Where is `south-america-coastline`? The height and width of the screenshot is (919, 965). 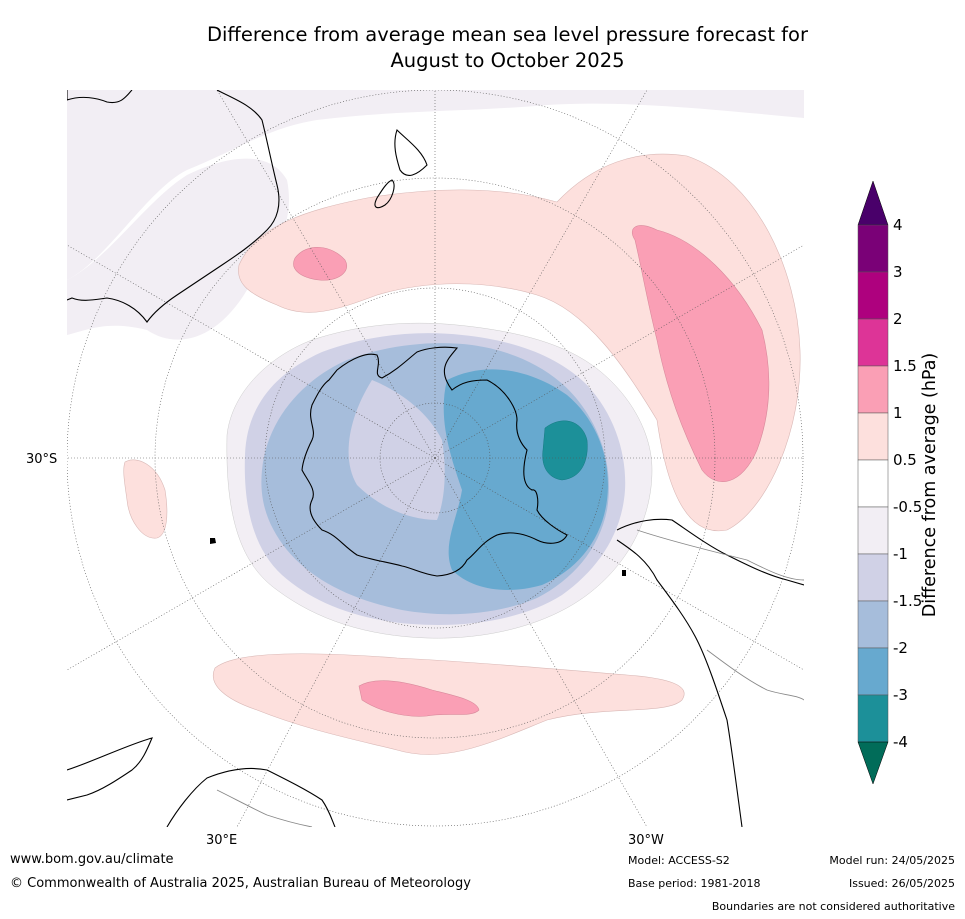
south-america-coastline is located at coordinates (710, 672).